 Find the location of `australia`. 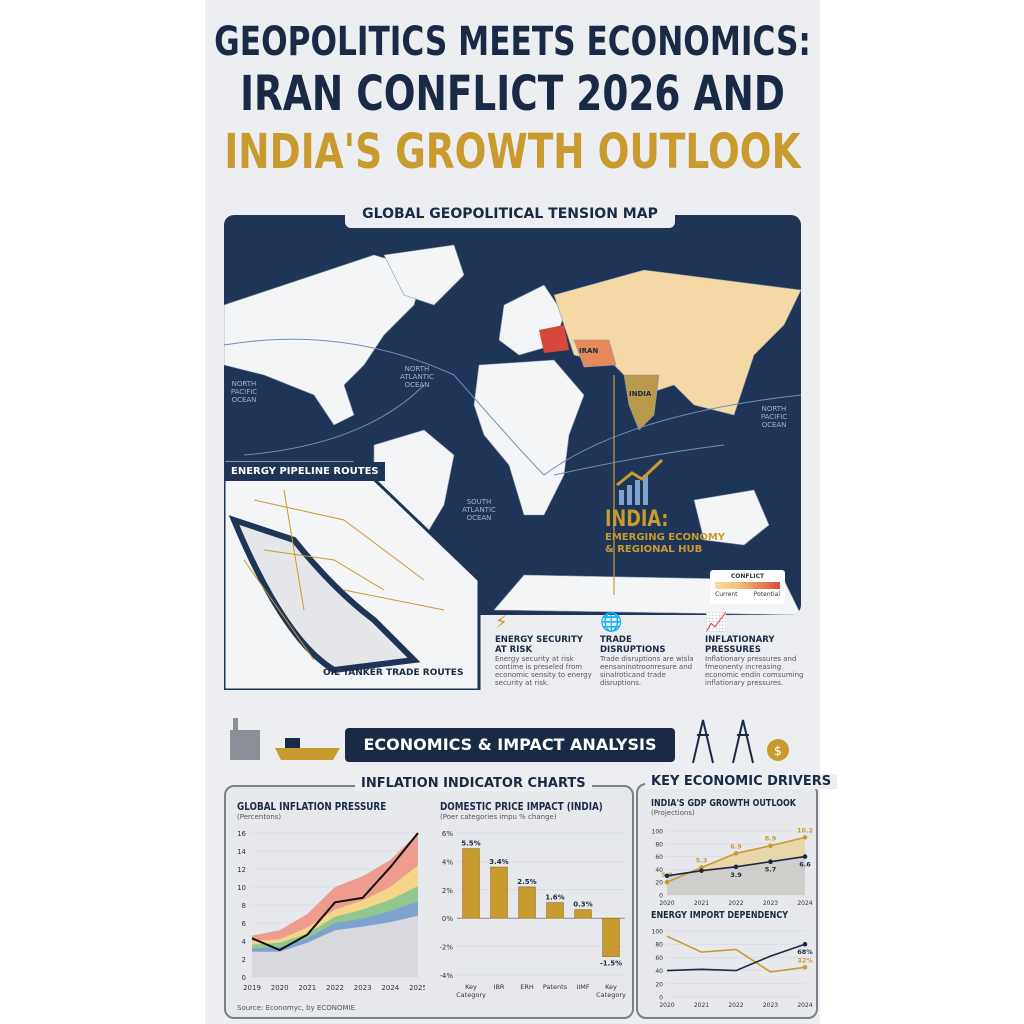

australia is located at coordinates (731, 517).